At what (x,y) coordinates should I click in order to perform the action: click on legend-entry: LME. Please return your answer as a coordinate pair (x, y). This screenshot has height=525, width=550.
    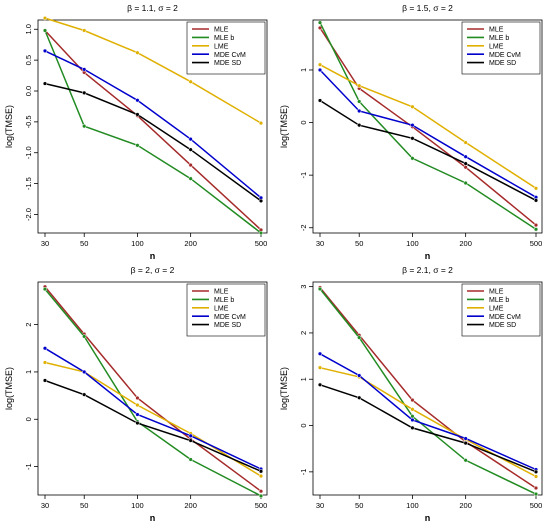
    Looking at the image, I should click on (496, 308).